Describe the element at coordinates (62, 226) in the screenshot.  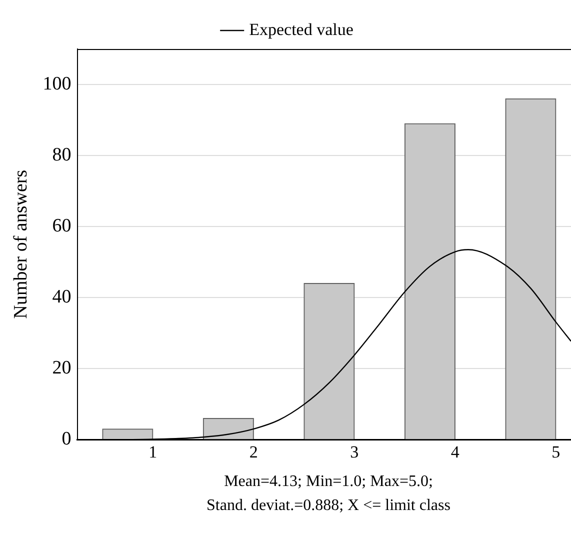
I see `y-tick-label: 60` at that location.